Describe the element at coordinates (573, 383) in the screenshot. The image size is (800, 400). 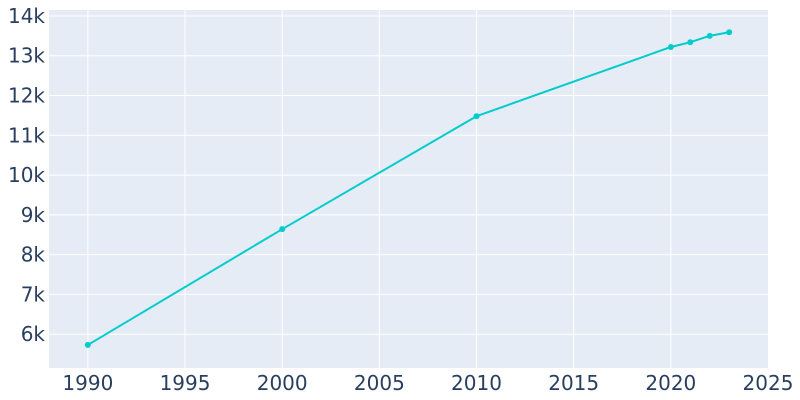
I see `x-tick-label: 2015` at that location.